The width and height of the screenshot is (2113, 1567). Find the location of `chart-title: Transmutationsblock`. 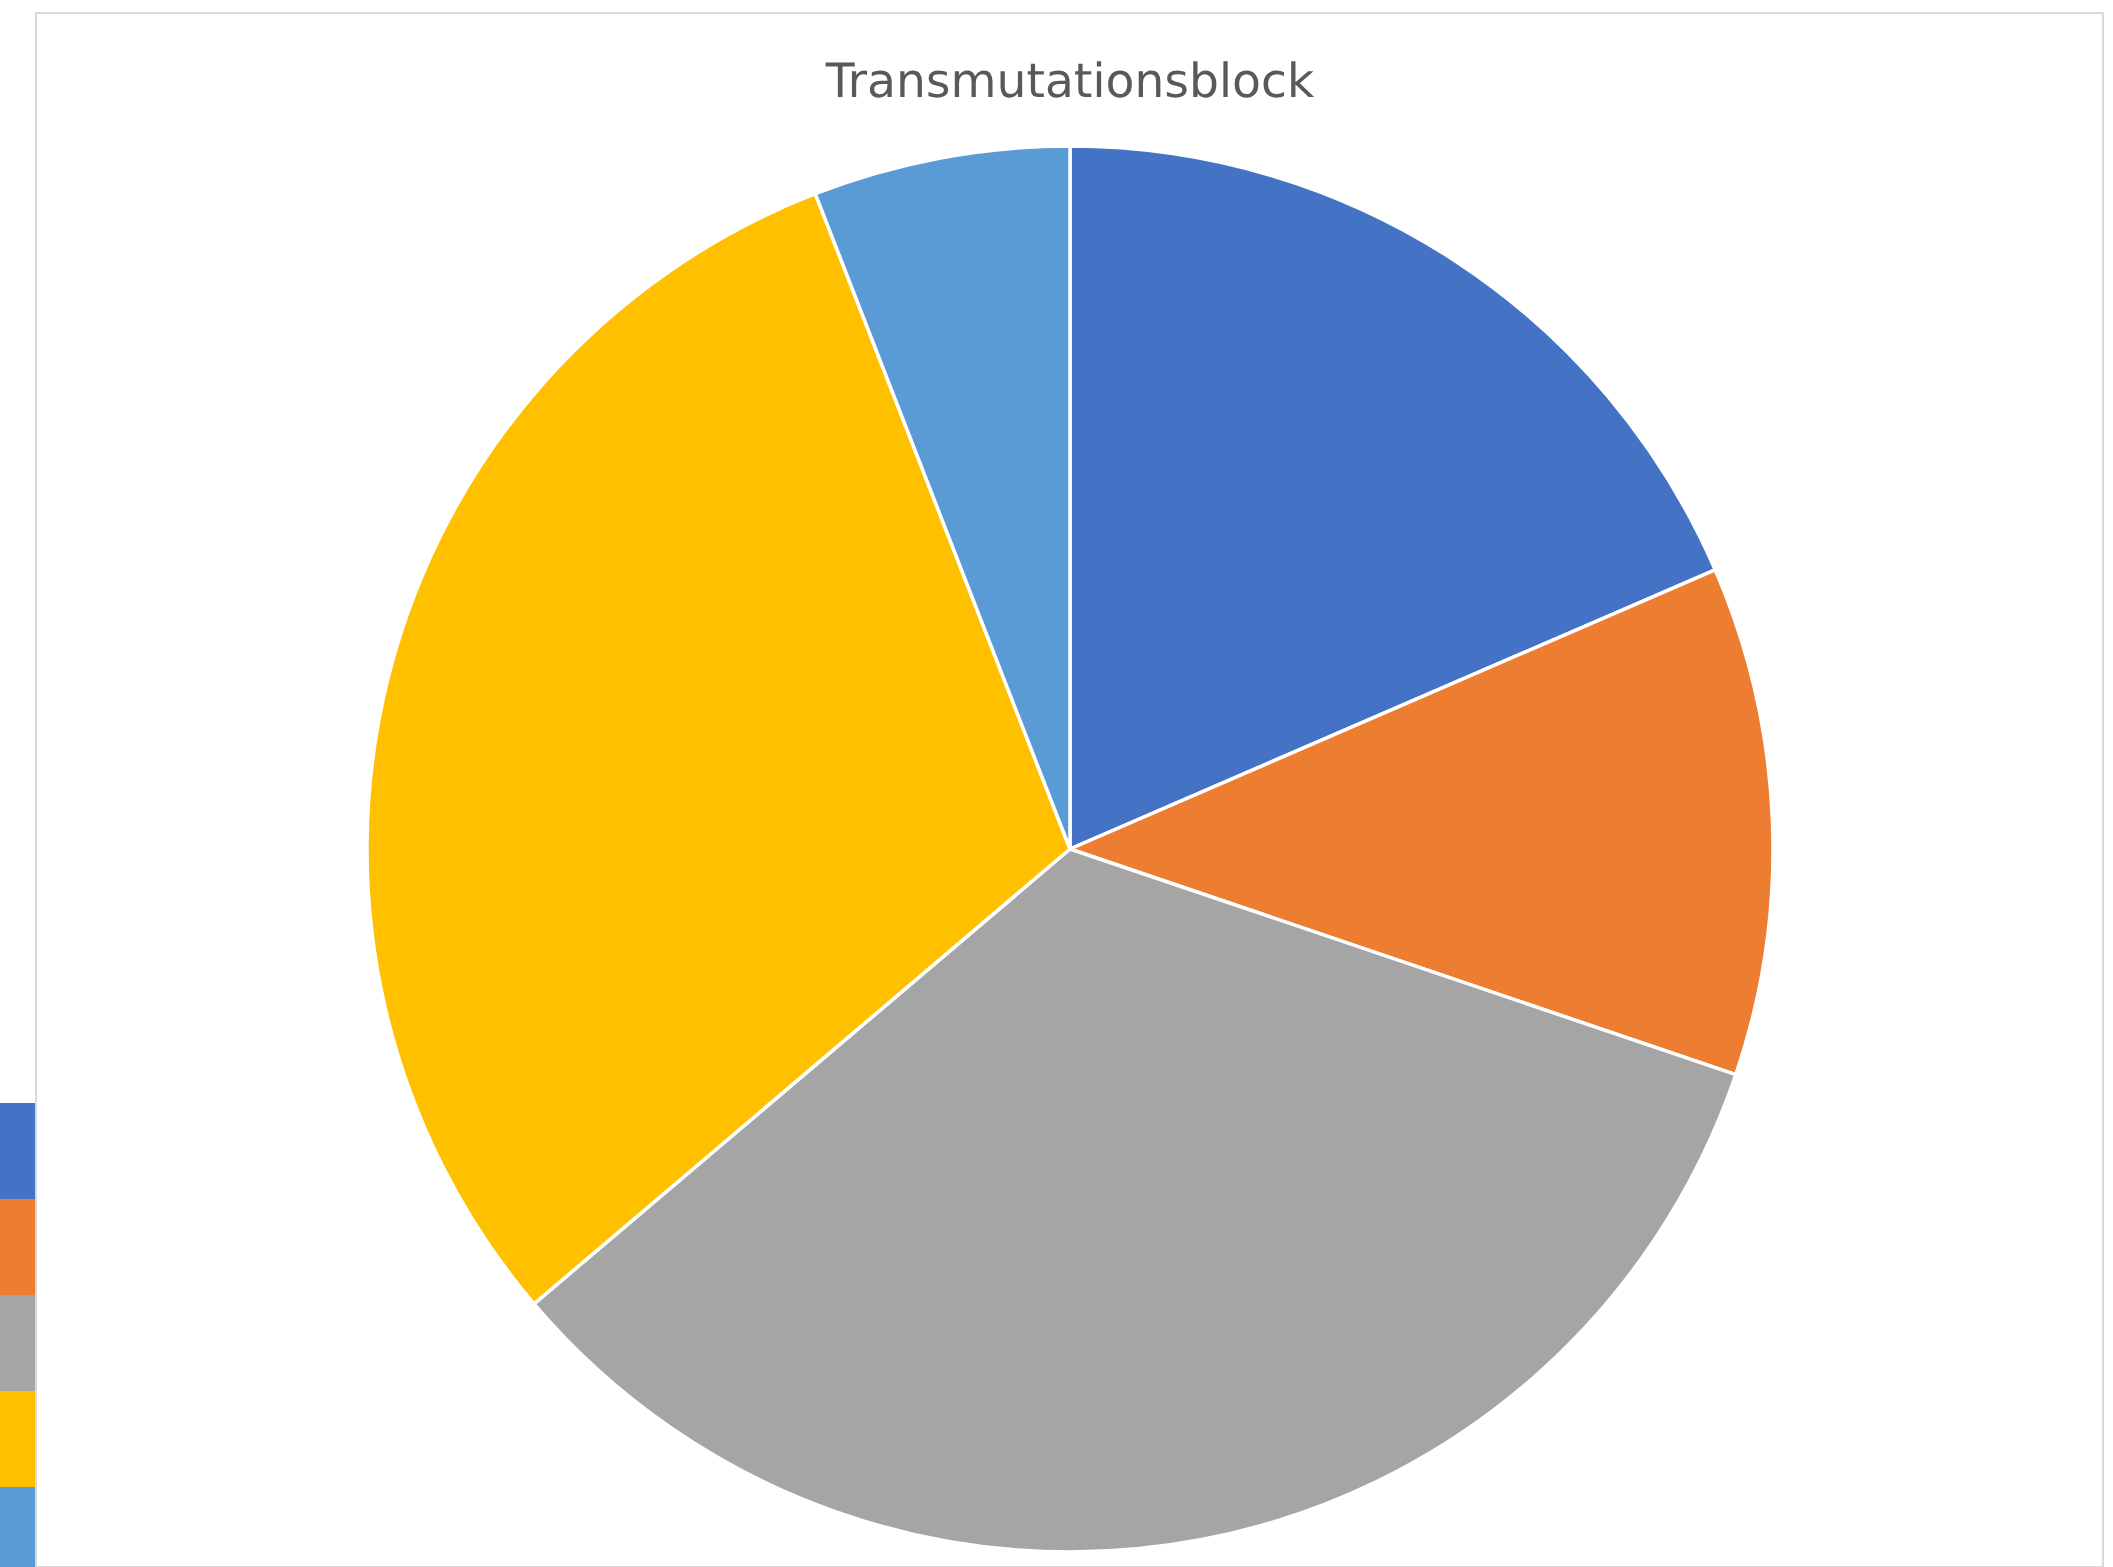

chart-title: Transmutationsblock is located at coordinates (1070, 79).